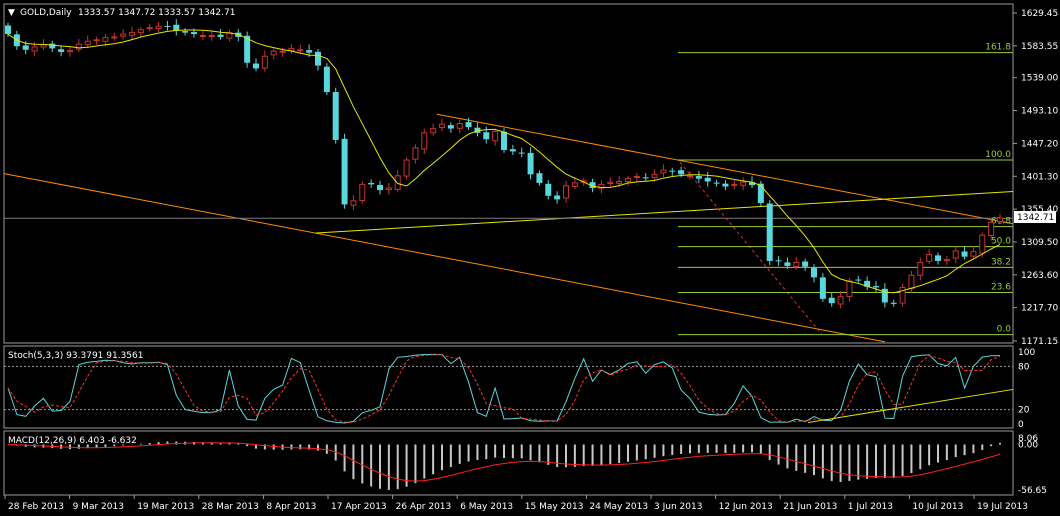 This screenshot has width=1060, height=516. Describe the element at coordinates (424, 507) in the screenshot. I see `date-label: 26 Apr 2013` at that location.